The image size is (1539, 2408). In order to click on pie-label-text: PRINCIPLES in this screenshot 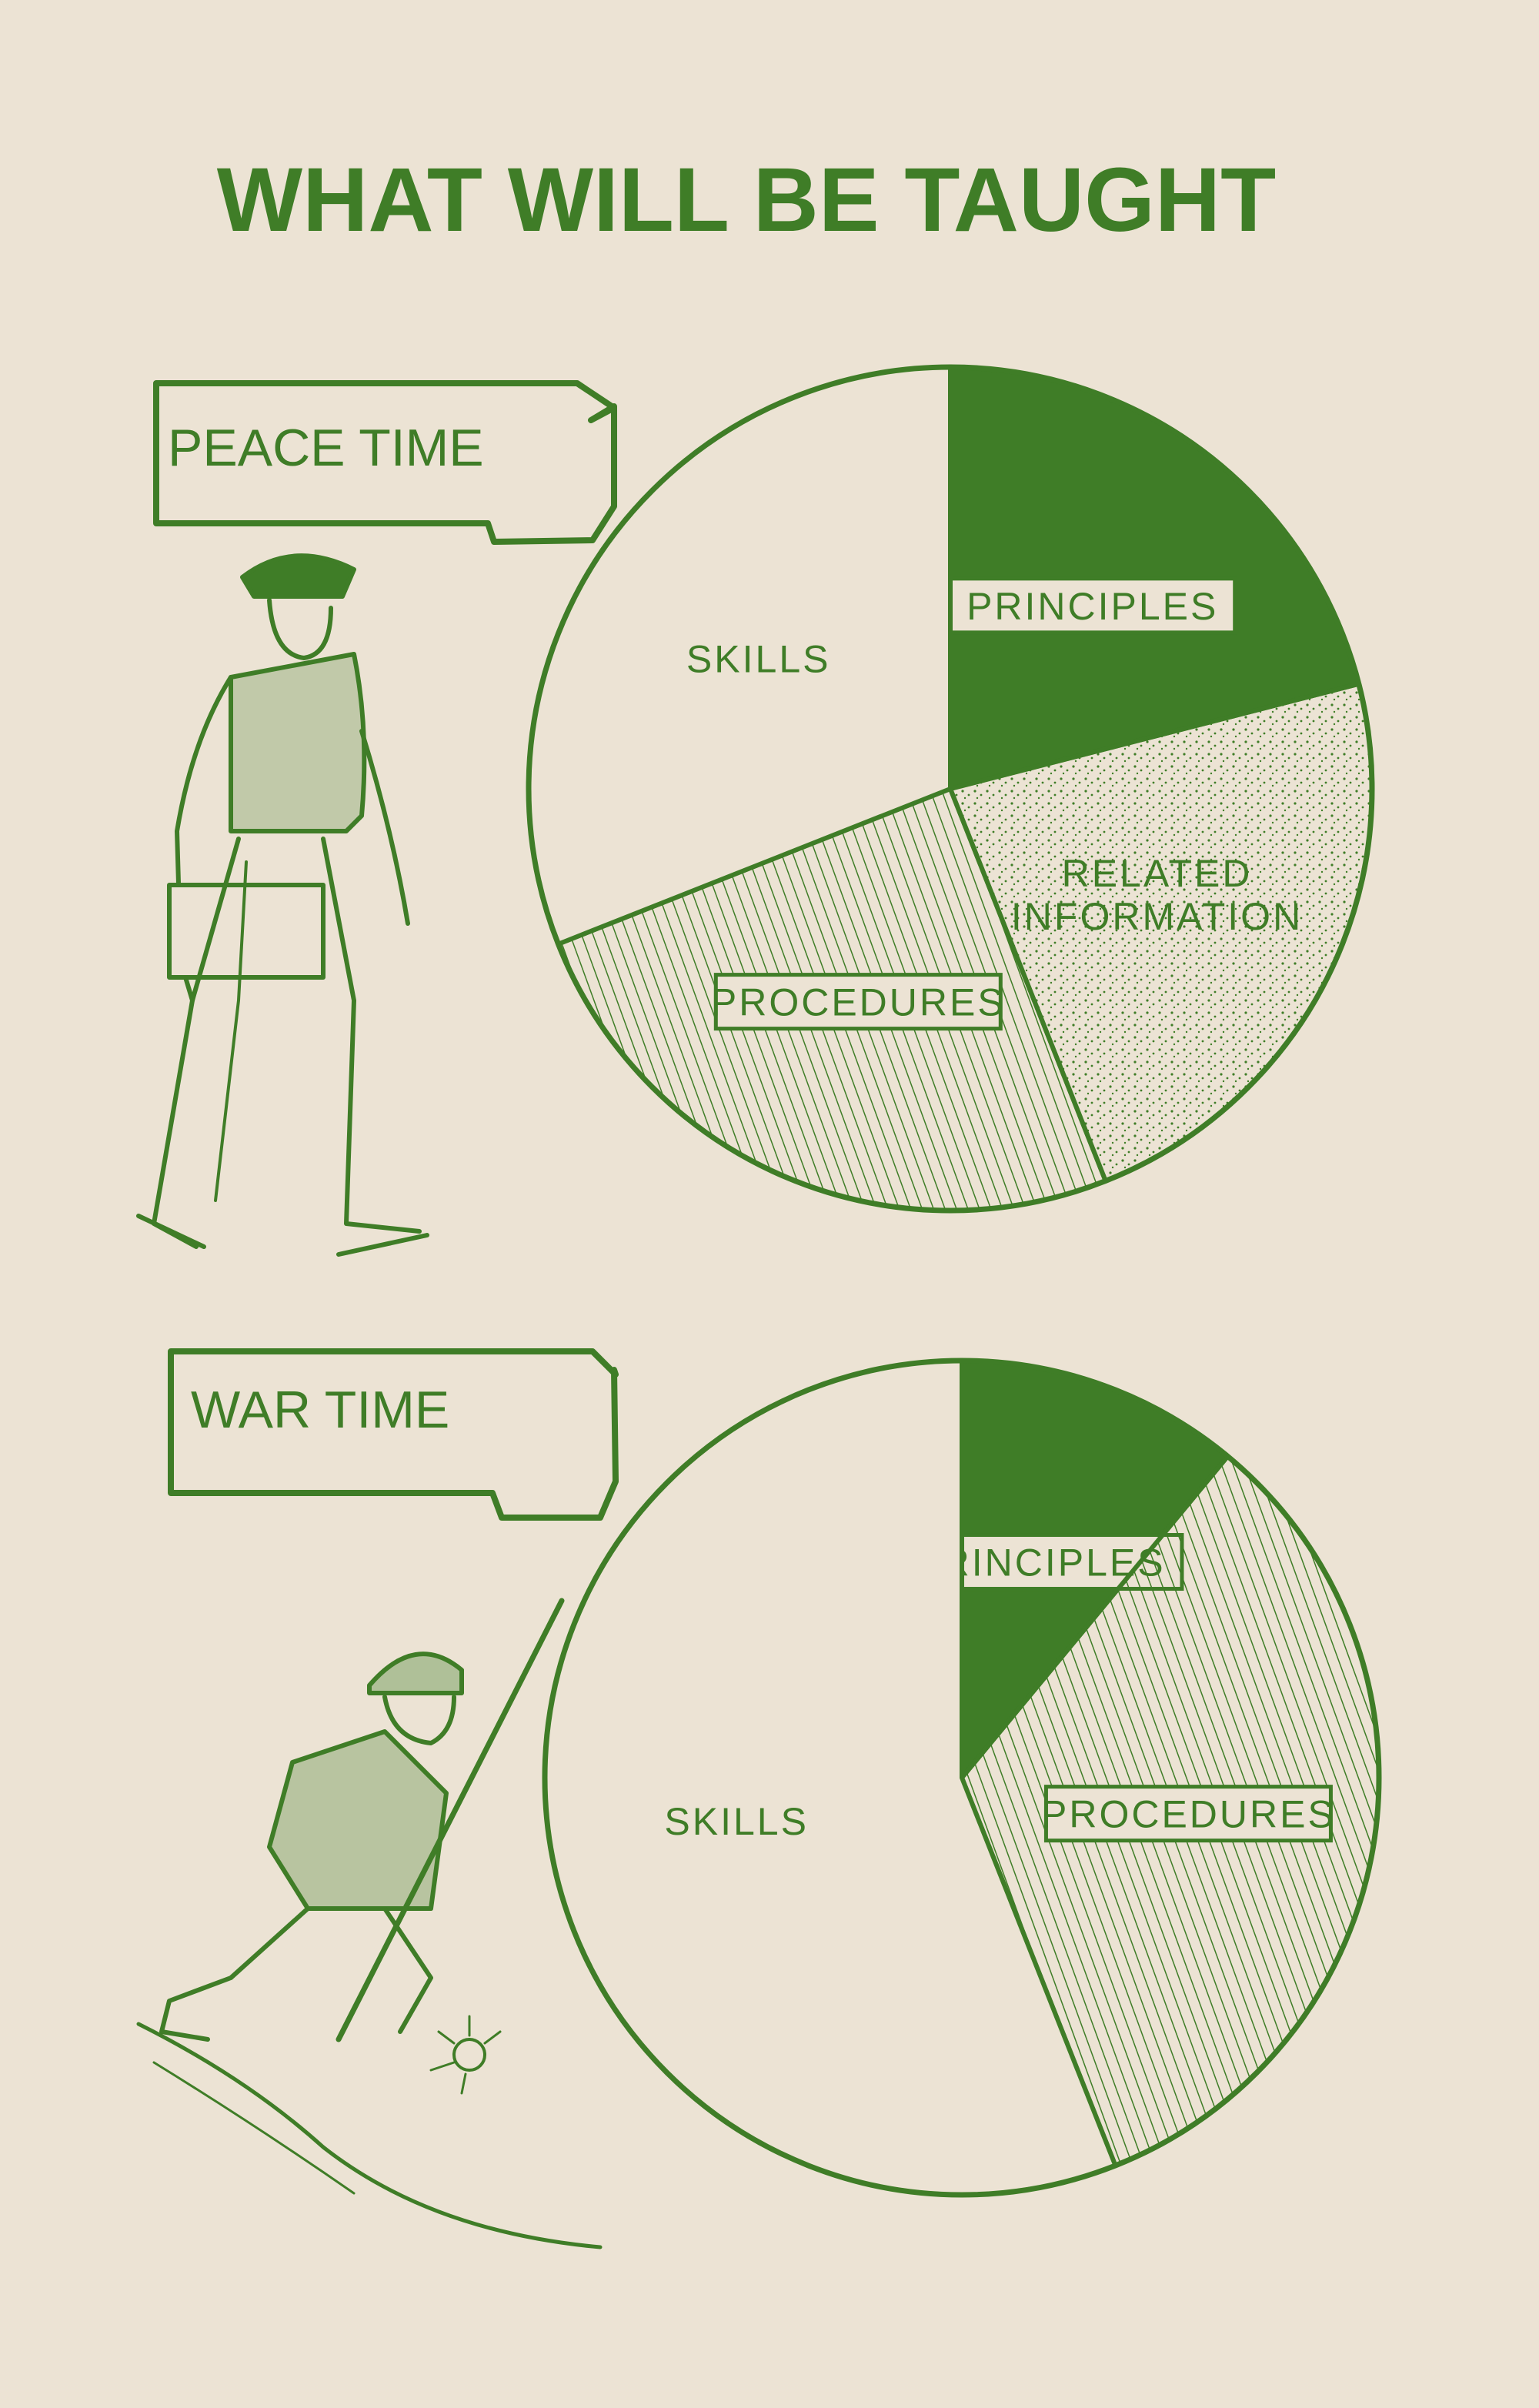, I will do `click(1092, 606)`.